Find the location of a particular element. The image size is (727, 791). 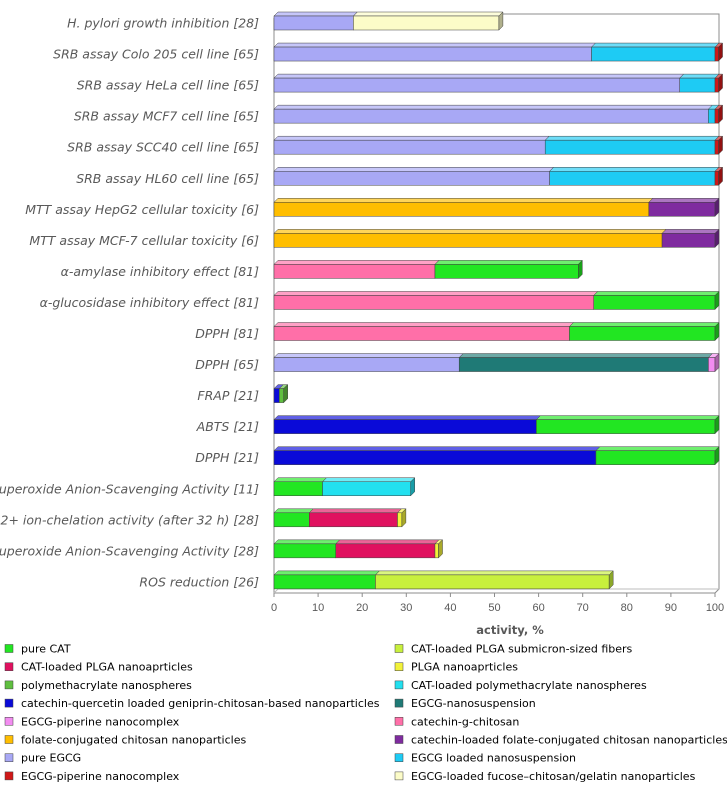

legend-item: polymethacrylate nanospheres is located at coordinates (98, 685).